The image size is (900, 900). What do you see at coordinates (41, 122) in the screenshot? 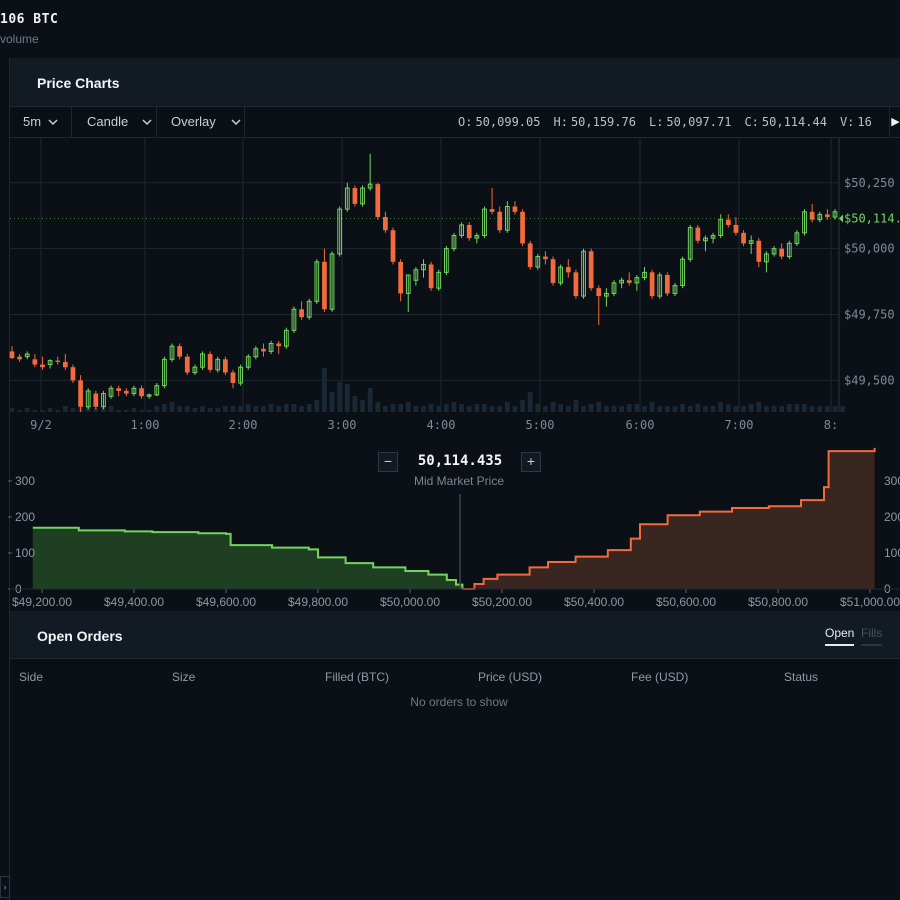
I see `interval-dropdown: 5m` at bounding box center [41, 122].